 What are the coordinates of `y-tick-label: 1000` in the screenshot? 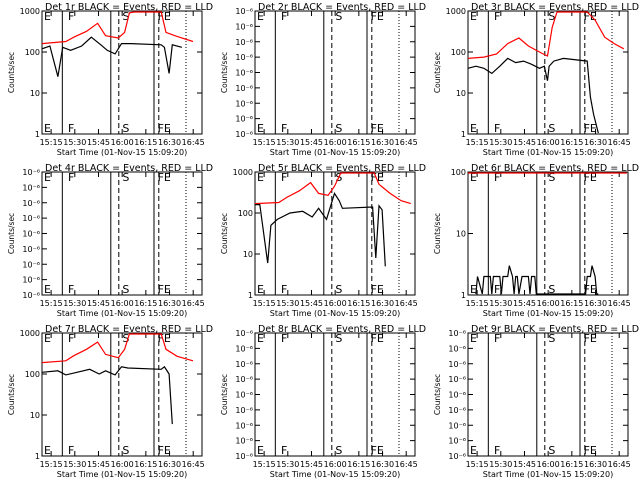 It's located at (30, 11).